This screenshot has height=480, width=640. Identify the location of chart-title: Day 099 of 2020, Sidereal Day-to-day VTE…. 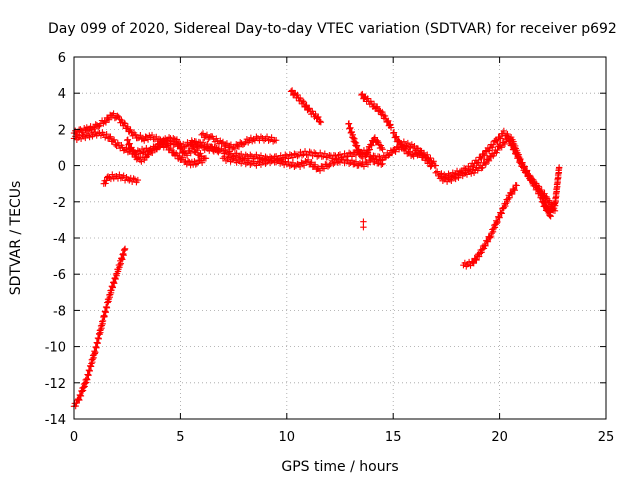
(332, 29).